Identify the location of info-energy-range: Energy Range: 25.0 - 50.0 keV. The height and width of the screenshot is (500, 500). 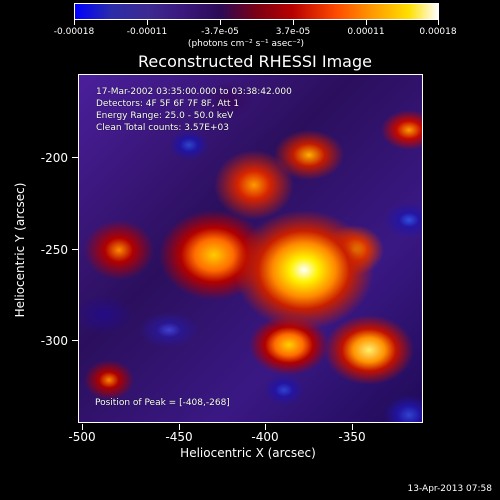
(165, 116).